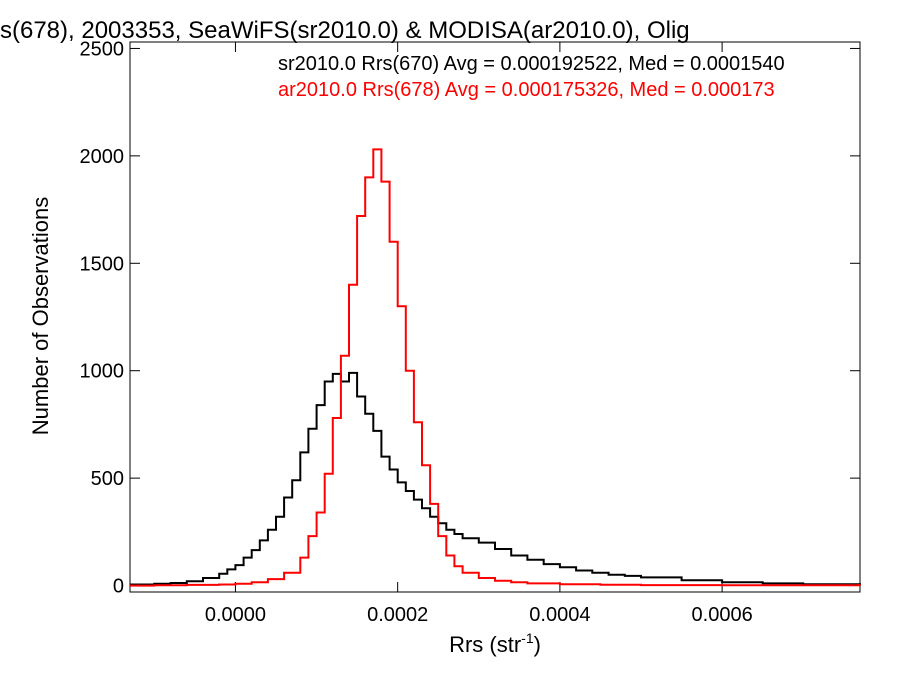 Image resolution: width=900 pixels, height=675 pixels. Describe the element at coordinates (102, 49) in the screenshot. I see `y-tick-label: 2500` at that location.